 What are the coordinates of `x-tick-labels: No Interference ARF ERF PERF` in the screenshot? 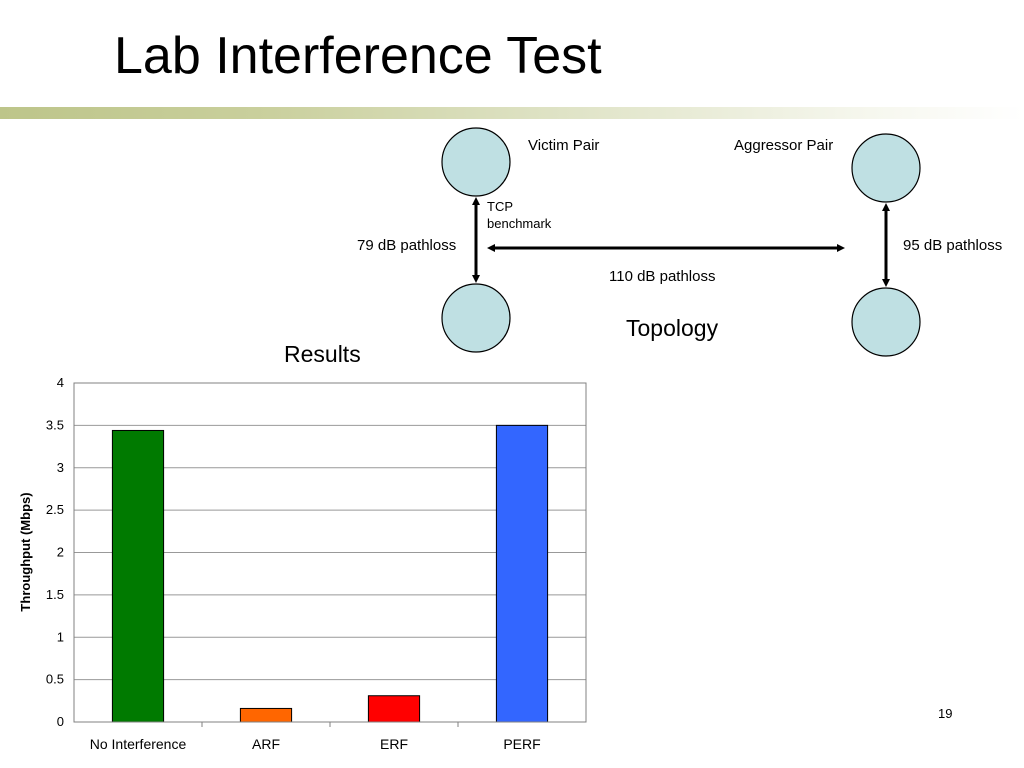 It's located at (315, 744).